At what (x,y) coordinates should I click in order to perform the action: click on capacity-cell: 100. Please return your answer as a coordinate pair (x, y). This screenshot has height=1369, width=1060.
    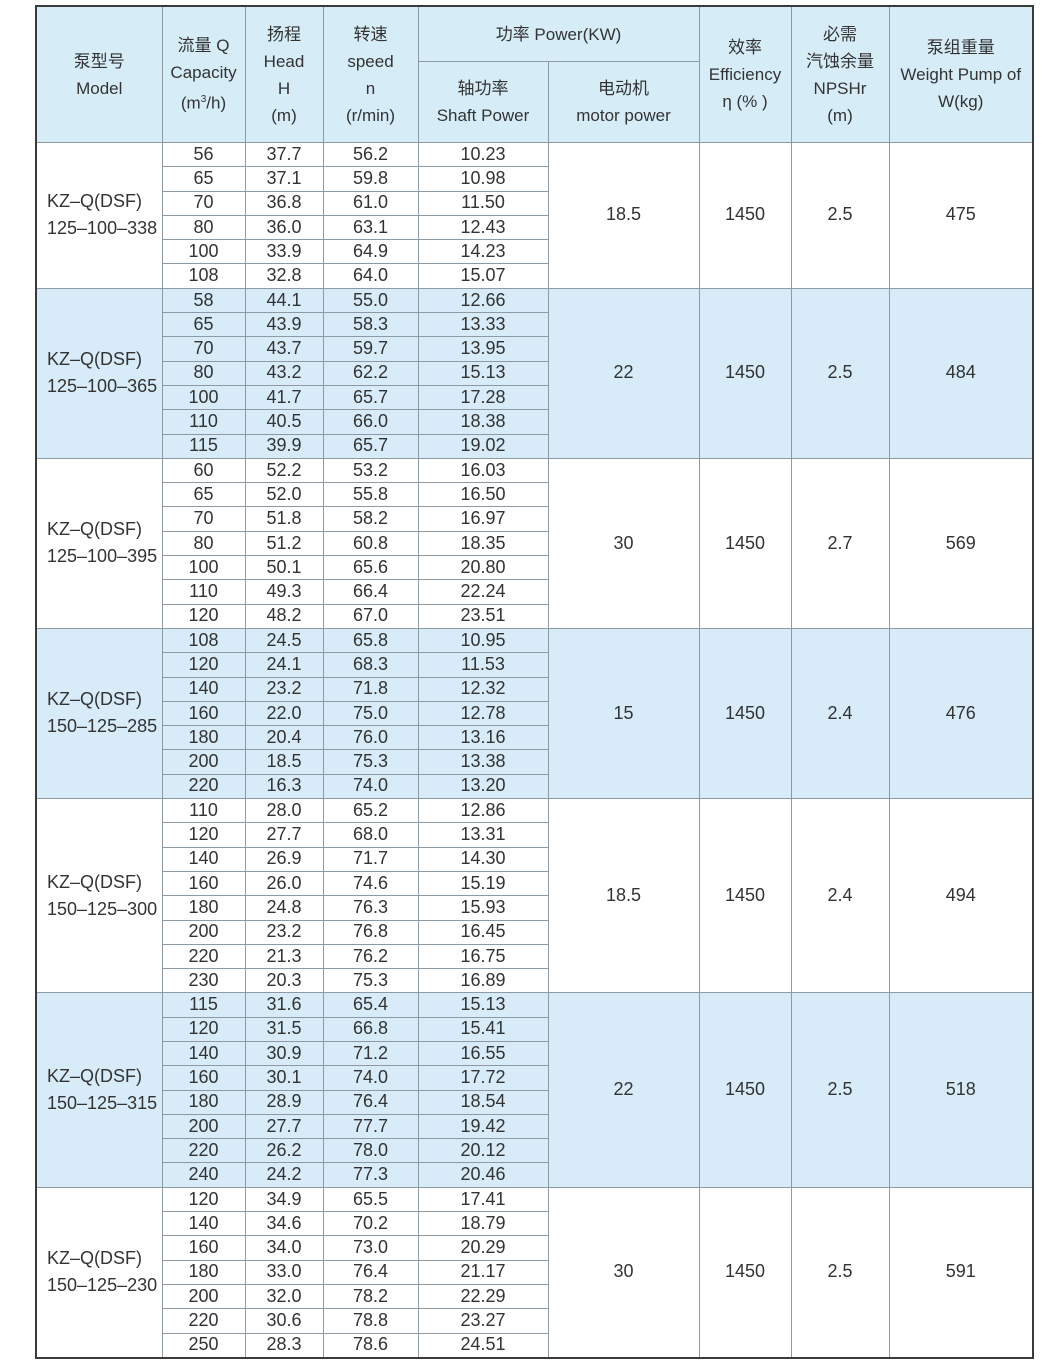
    Looking at the image, I should click on (203, 397).